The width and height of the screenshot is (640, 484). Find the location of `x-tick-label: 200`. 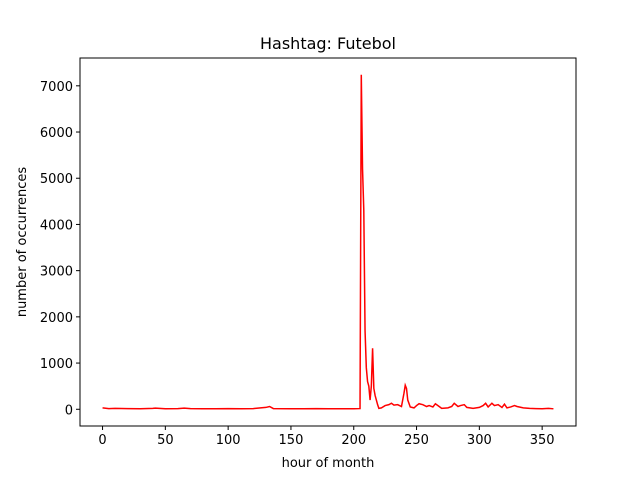

x-tick-label: 200 is located at coordinates (353, 440).